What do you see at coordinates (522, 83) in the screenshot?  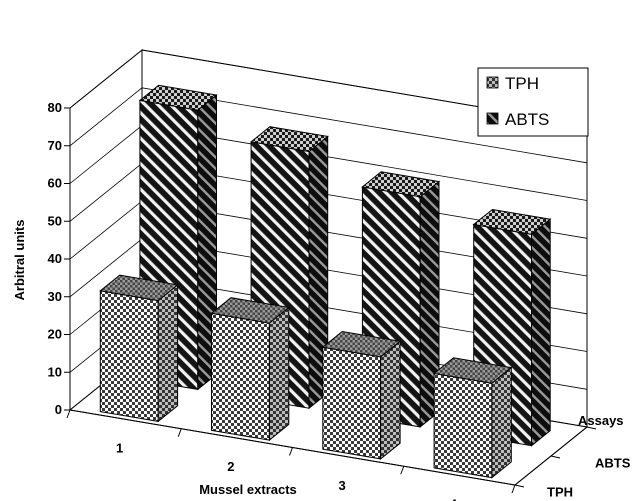 I see `legend-label-tph: TPH` at bounding box center [522, 83].